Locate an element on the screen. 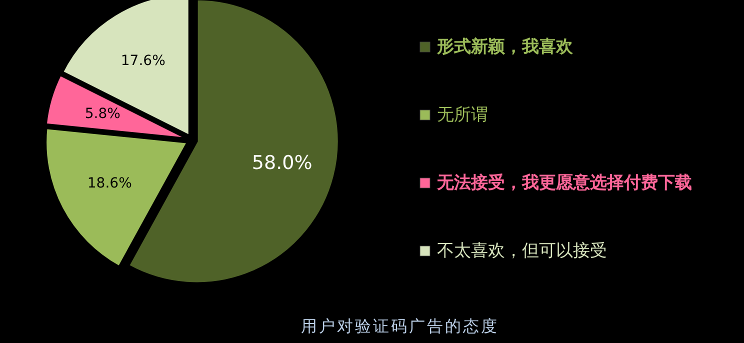  data-label: 17.6% is located at coordinates (143, 60).